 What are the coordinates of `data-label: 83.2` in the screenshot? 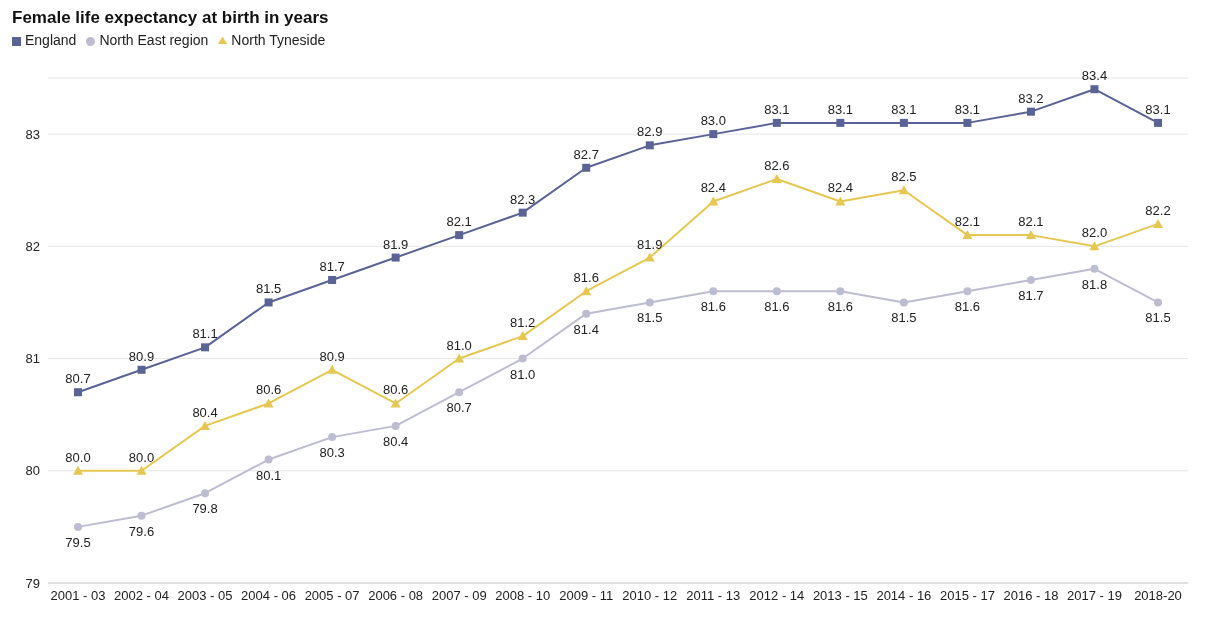 It's located at (1031, 98).